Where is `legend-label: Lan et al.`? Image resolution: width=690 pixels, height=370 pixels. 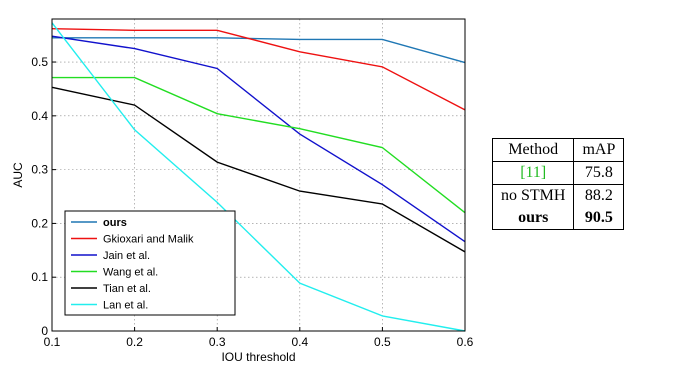 legend-label: Lan et al. is located at coordinates (125, 306).